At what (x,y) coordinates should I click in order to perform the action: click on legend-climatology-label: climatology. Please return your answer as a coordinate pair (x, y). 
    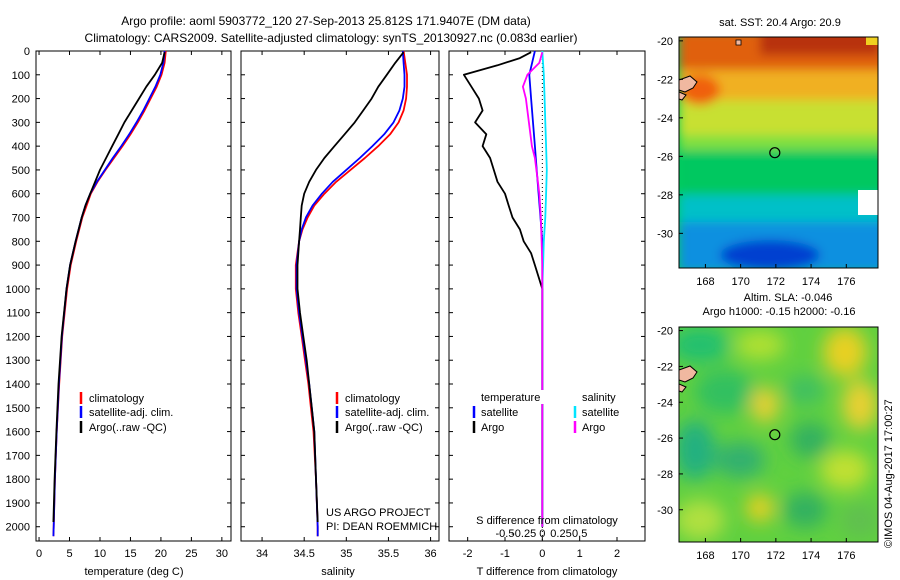
    Looking at the image, I should click on (373, 399).